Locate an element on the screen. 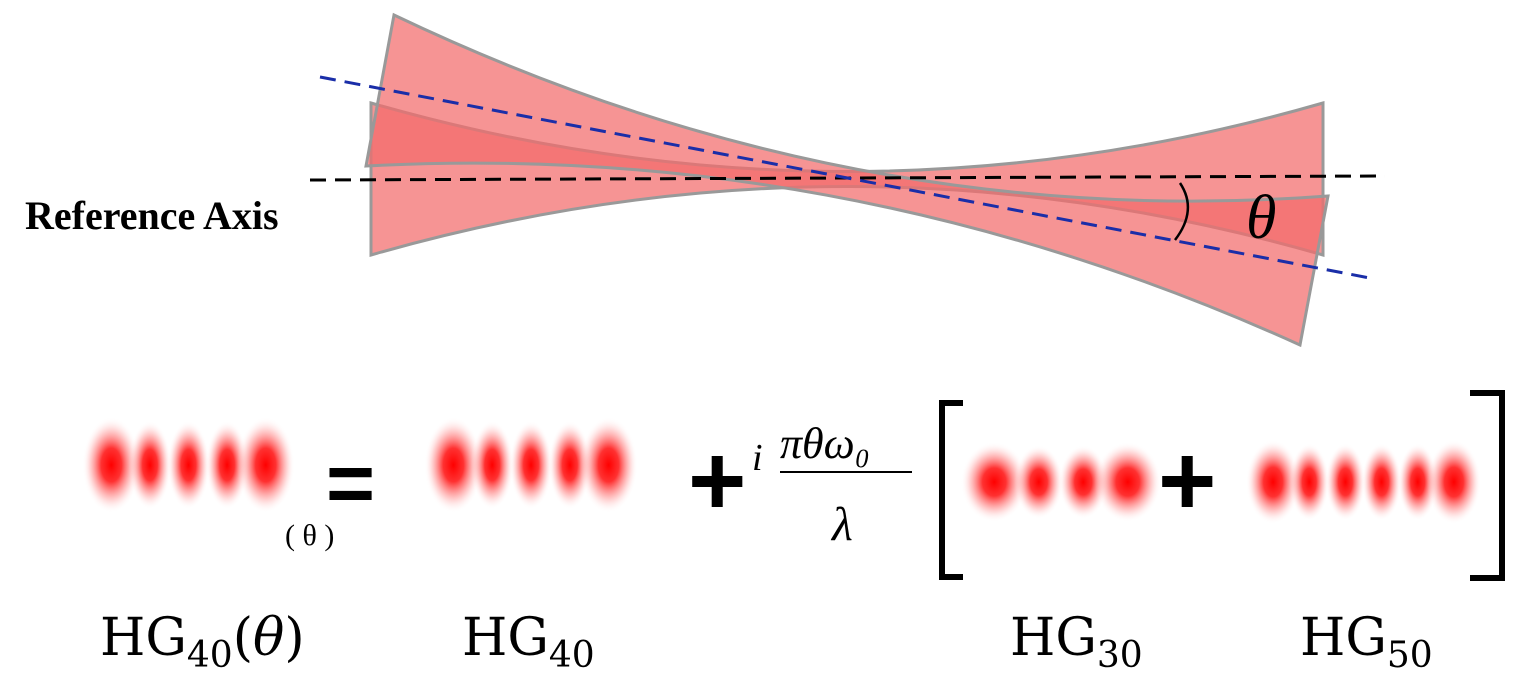  angle-theta-label: θ is located at coordinates (1261, 218).